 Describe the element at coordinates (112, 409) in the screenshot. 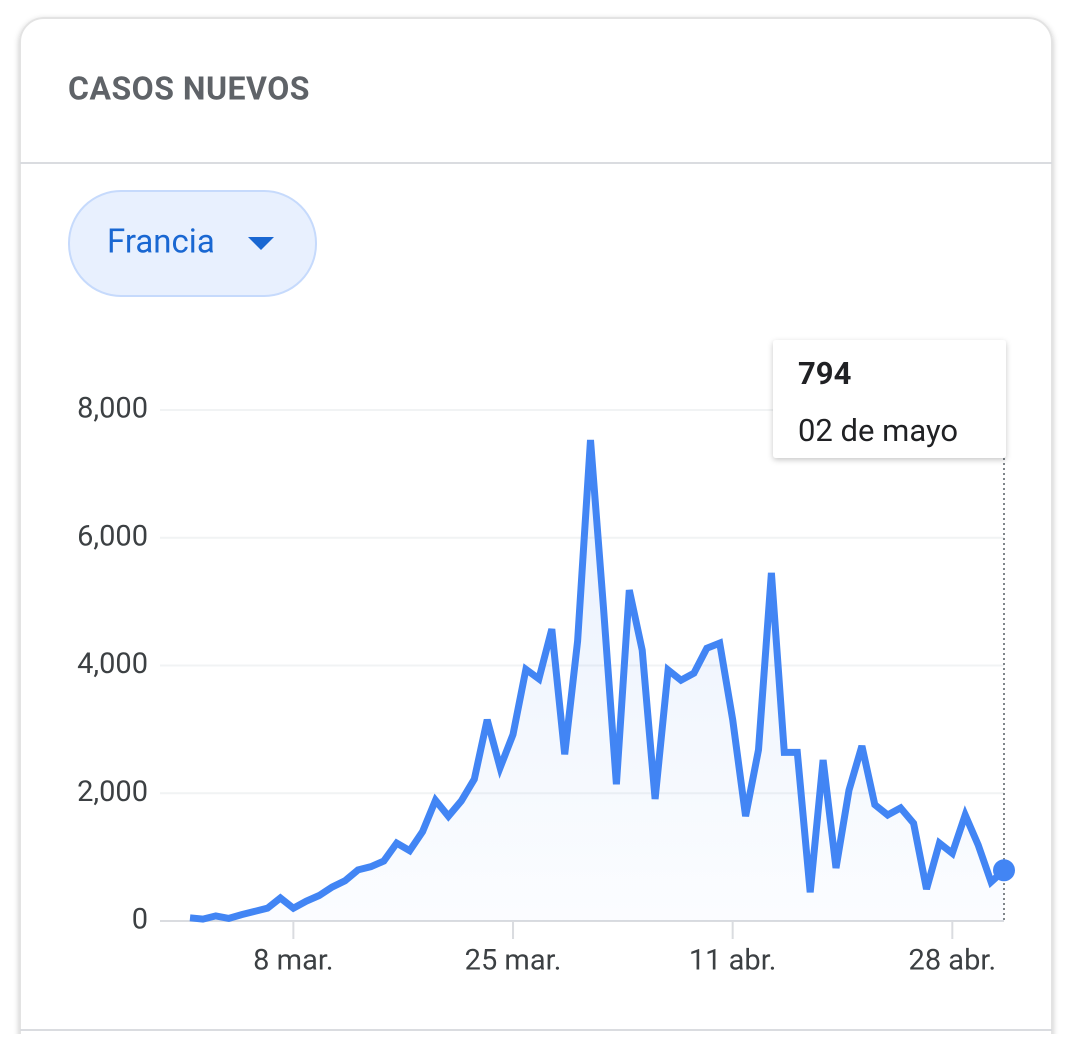

I see `y-tick-label: 8,000` at that location.